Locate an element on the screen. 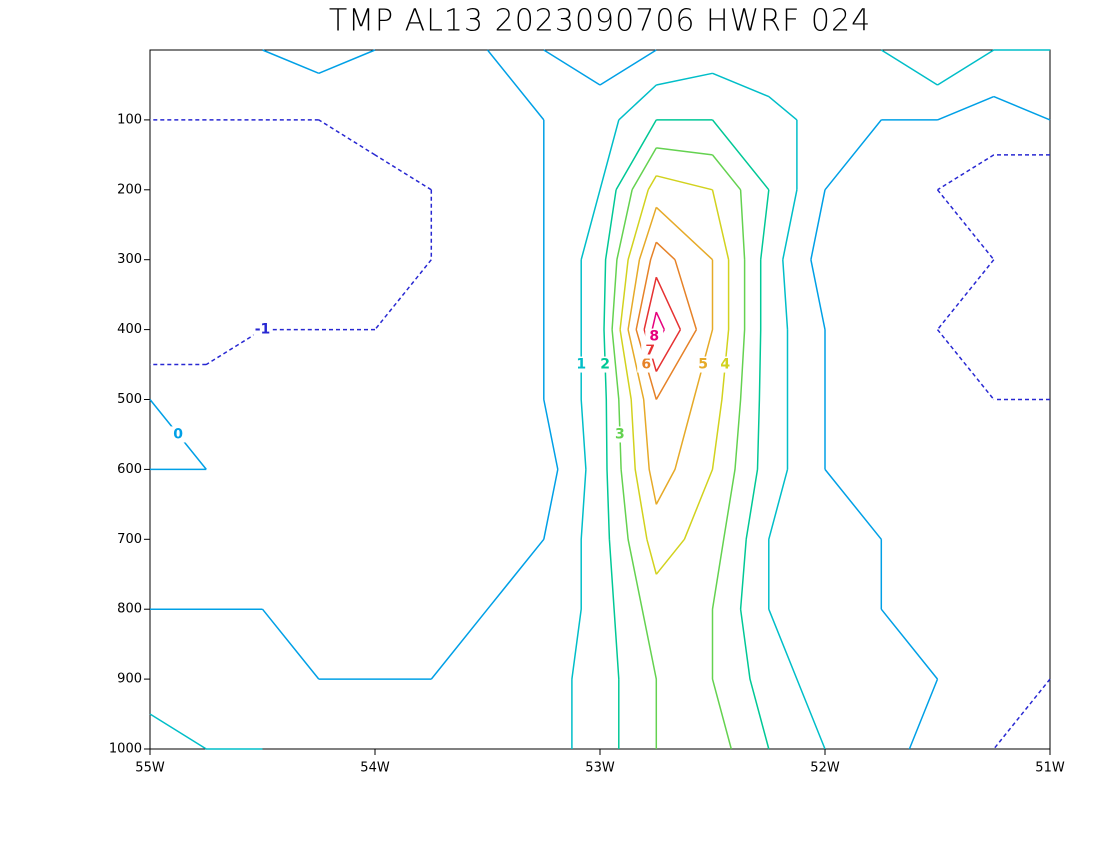 This screenshot has height=850, width=1100. y-tick-label: 700 is located at coordinates (129, 539).